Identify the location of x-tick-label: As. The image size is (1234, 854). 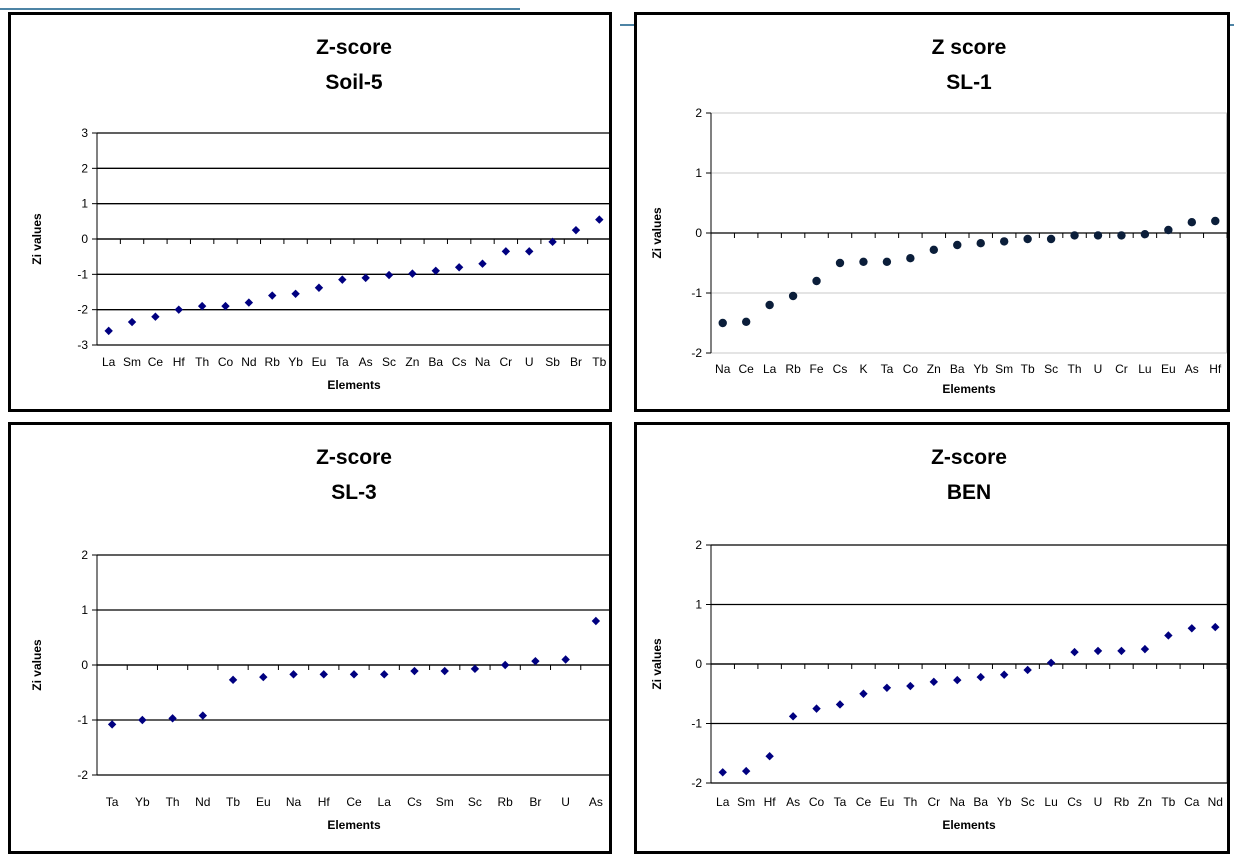
(1192, 369).